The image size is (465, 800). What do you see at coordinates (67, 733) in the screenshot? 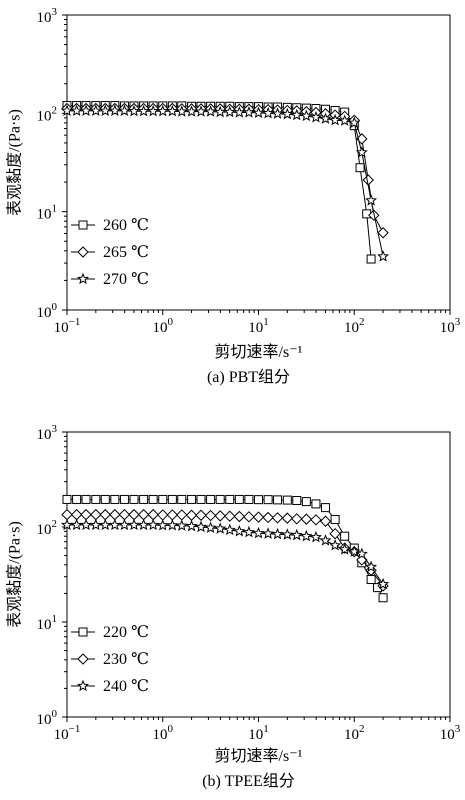
I see `x-tick-label: 10⁻¹` at bounding box center [67, 733].